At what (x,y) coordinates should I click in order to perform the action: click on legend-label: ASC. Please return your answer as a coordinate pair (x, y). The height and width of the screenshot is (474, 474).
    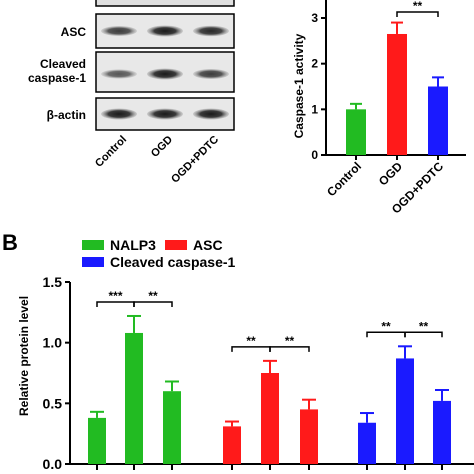
    Looking at the image, I should click on (208, 245).